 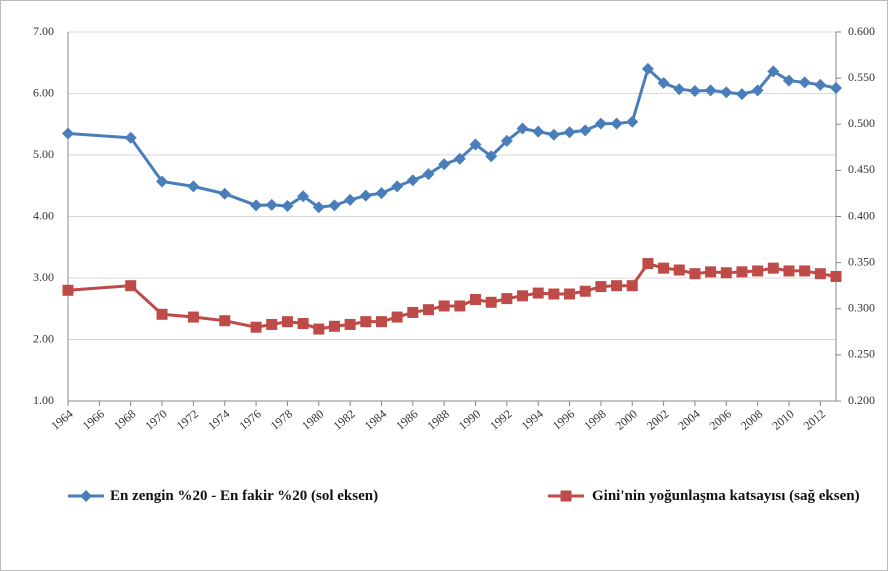 What do you see at coordinates (861, 215) in the screenshot?
I see `y2-tick-label: 0.400` at bounding box center [861, 215].